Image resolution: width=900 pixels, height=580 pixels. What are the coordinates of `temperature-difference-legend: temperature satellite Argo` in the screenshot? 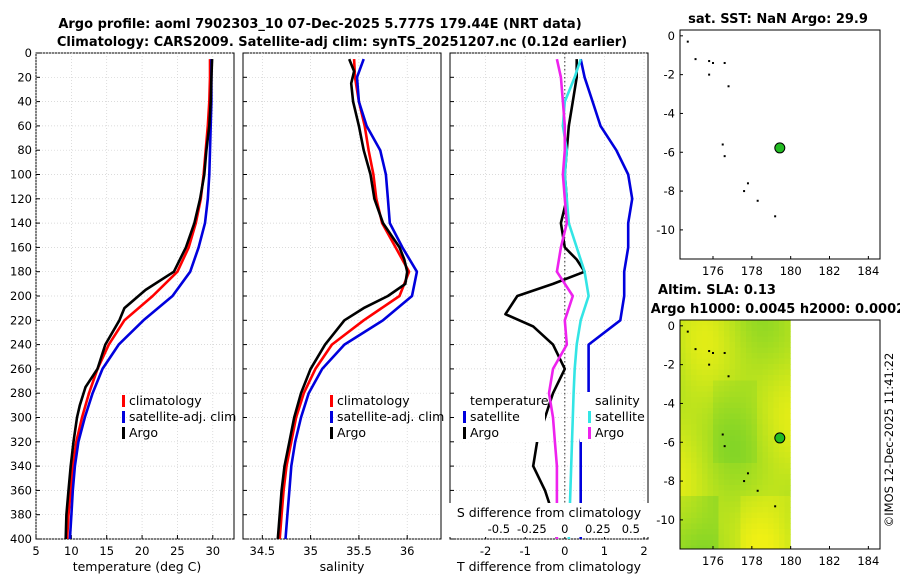 It's located at (502, 417).